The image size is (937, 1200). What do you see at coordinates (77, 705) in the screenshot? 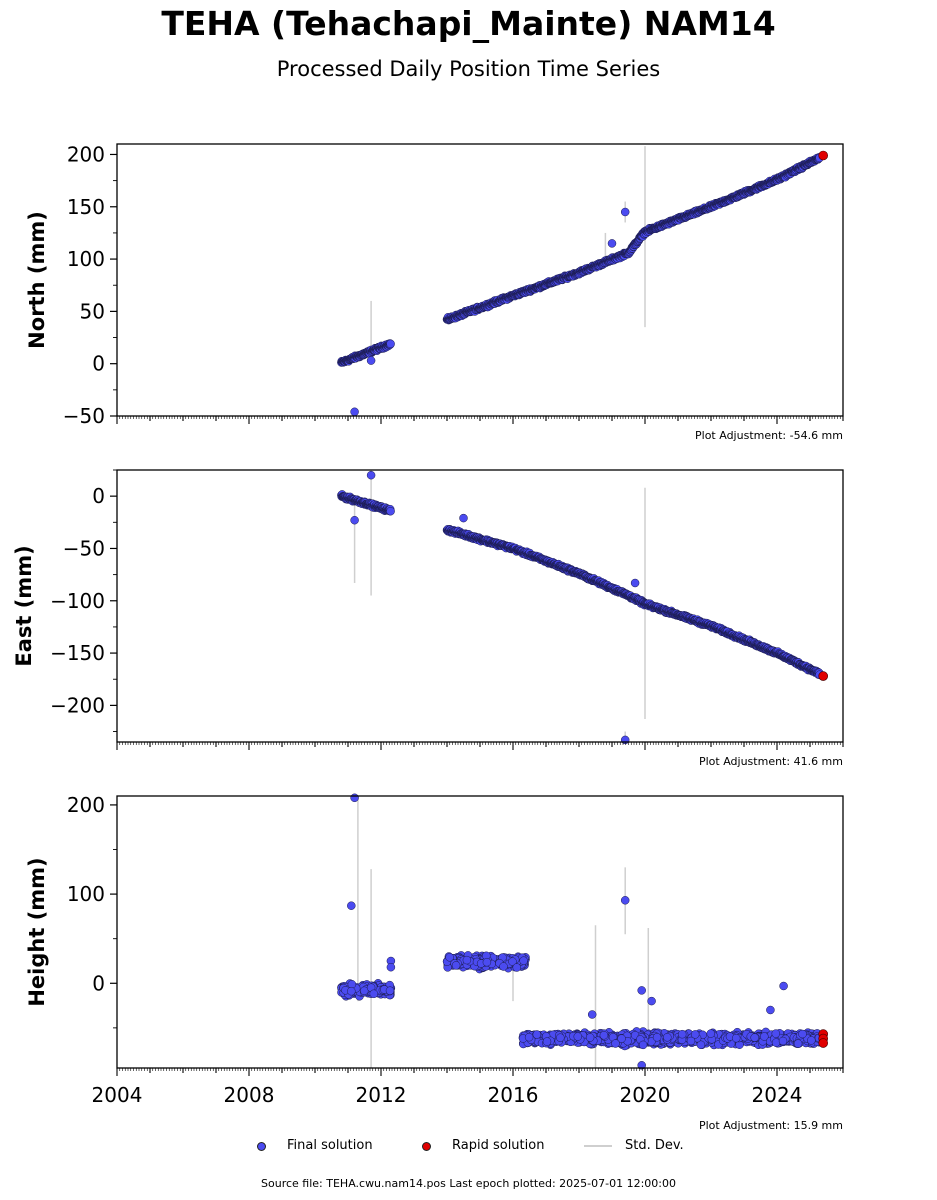
I see `y-tick-label: −200` at bounding box center [77, 705].